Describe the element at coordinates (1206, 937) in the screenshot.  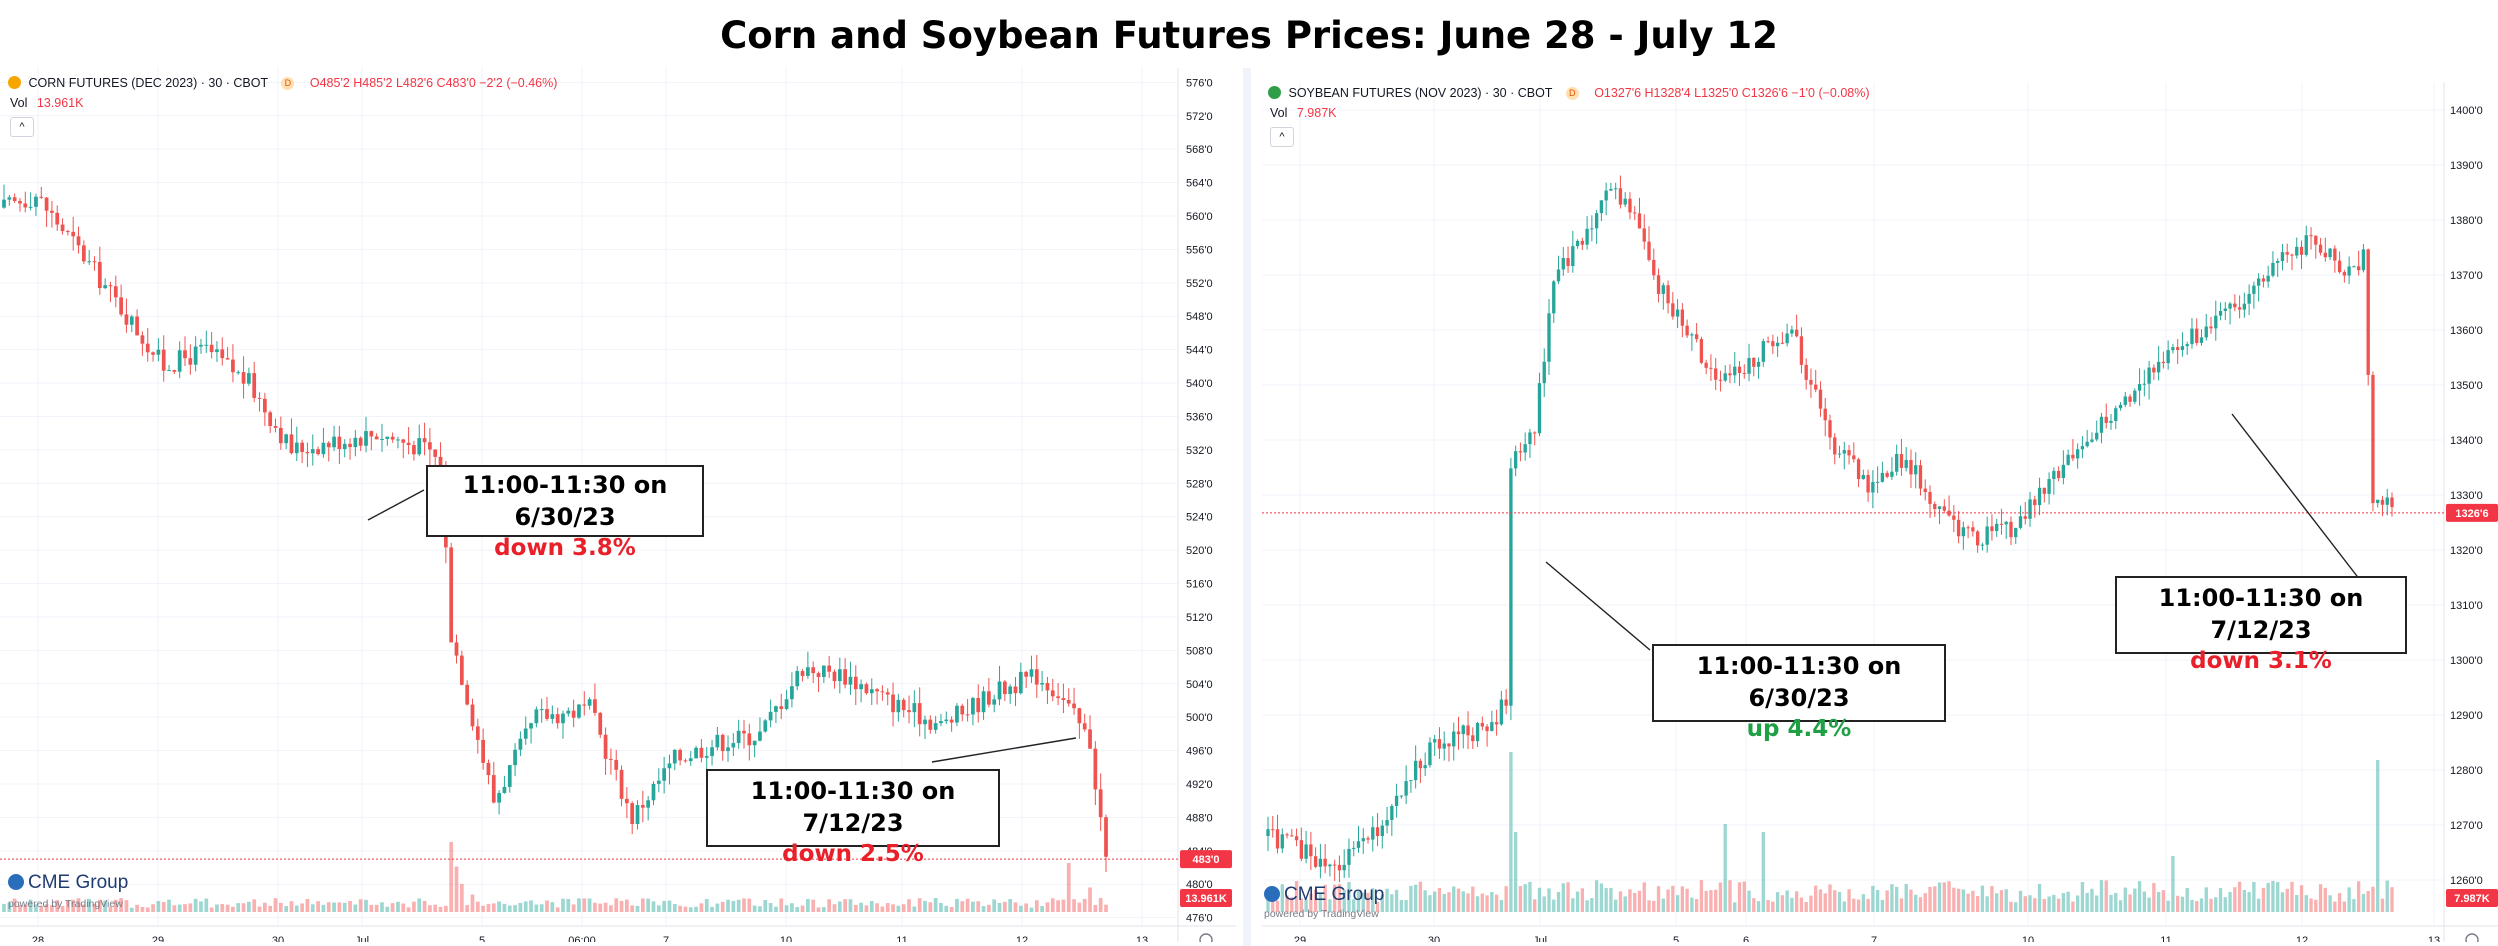
I see `corn-gear-icon` at that location.